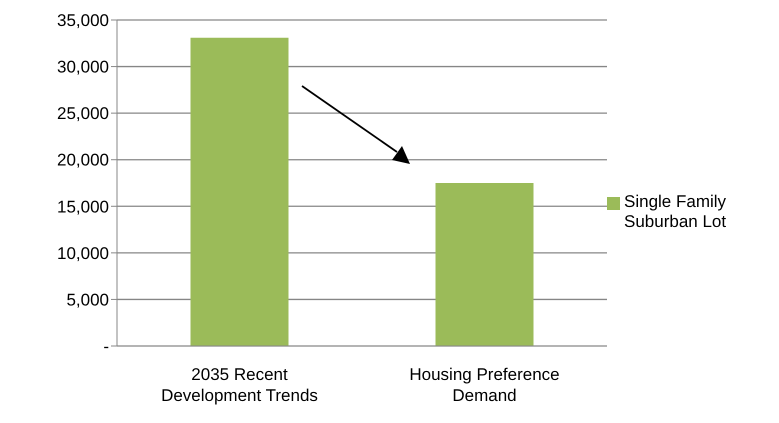 This screenshot has width=779, height=423. Describe the element at coordinates (87, 300) in the screenshot. I see `y-tick-label: 5,000` at that location.